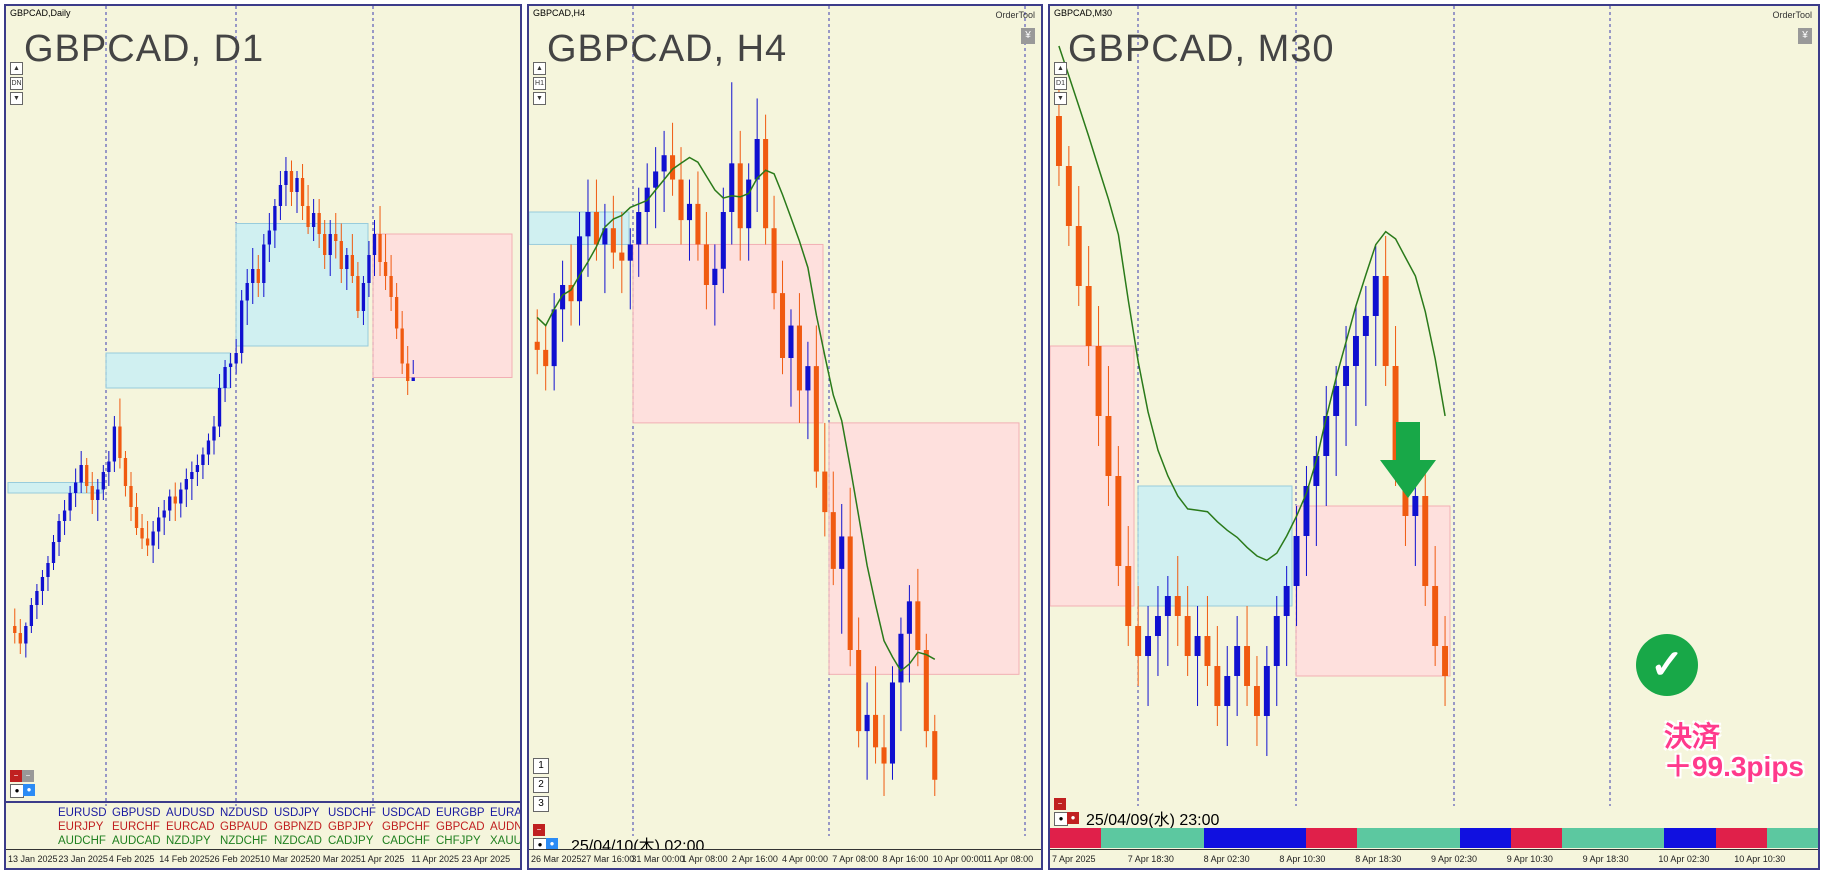 Image resolution: width=1824 pixels, height=873 pixels. What do you see at coordinates (460, 827) in the screenshot?
I see `currency-pair-link: GBPCAD` at bounding box center [460, 827].